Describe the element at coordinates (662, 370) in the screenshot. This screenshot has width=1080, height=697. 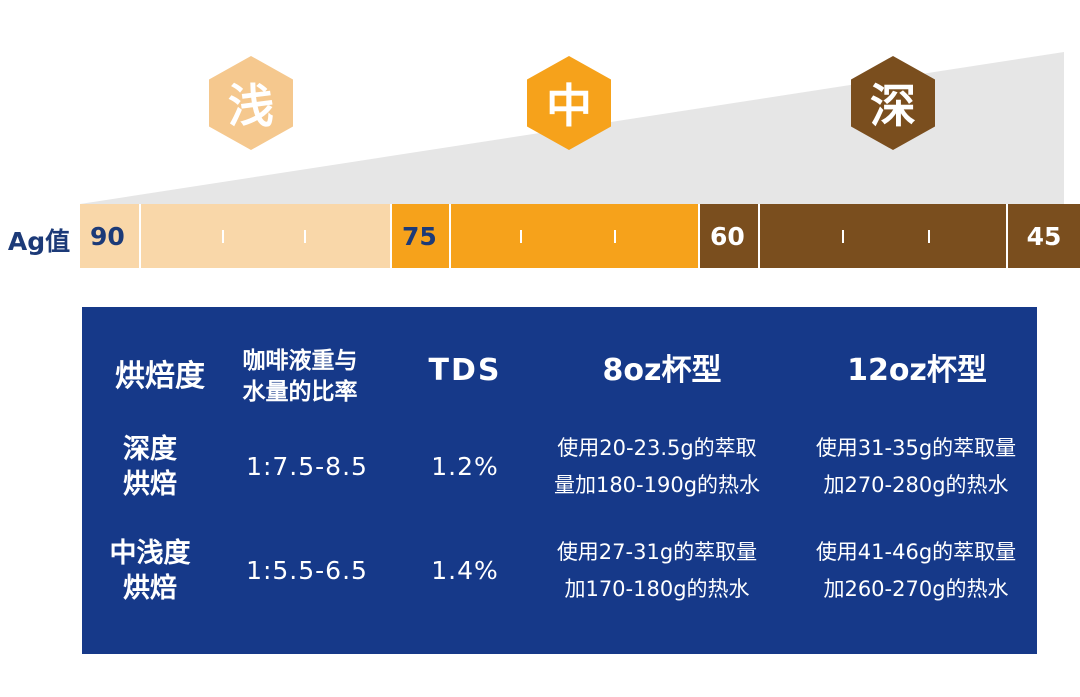
I see `header-8oz-cup: 8oz杯型` at that location.